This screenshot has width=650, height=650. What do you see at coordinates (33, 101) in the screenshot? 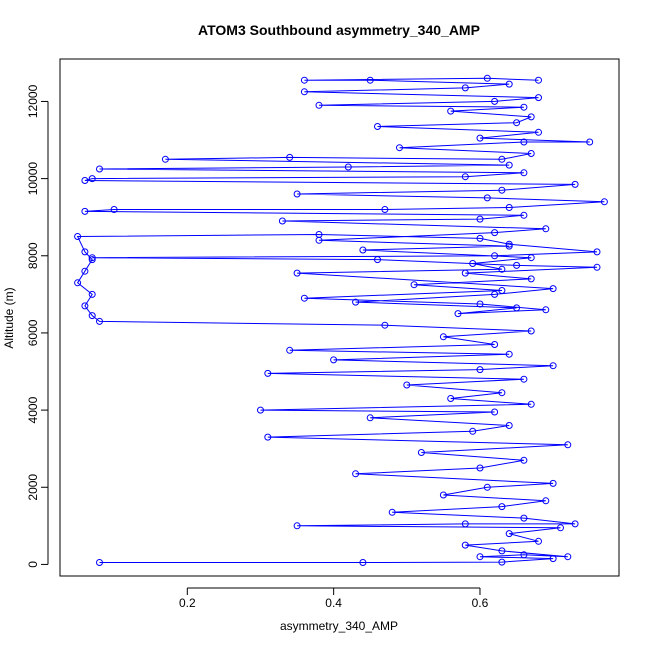
I see `y-tick-label: 12000` at bounding box center [33, 101].